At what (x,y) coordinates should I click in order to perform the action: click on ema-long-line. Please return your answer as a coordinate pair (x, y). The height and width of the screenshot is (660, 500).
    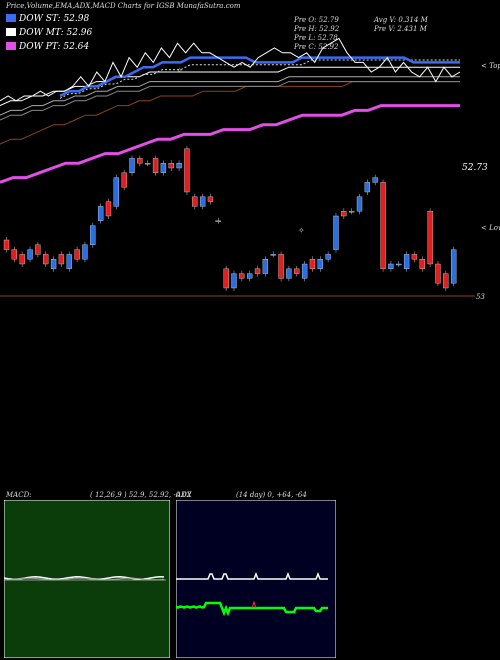
    Looking at the image, I should click on (230, 144).